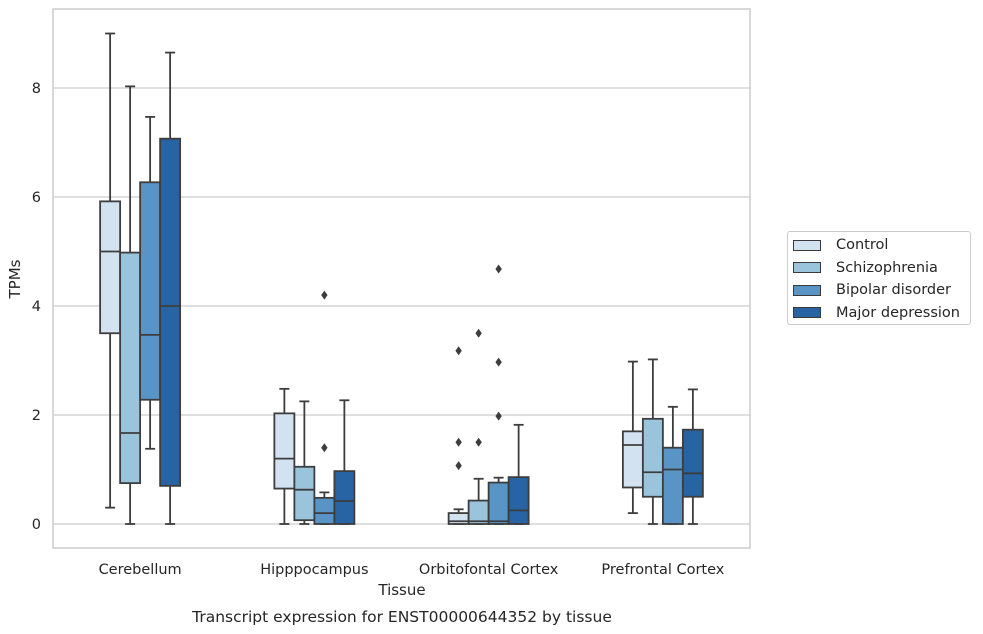  What do you see at coordinates (862, 245) in the screenshot?
I see `legend-label: Control` at bounding box center [862, 245].